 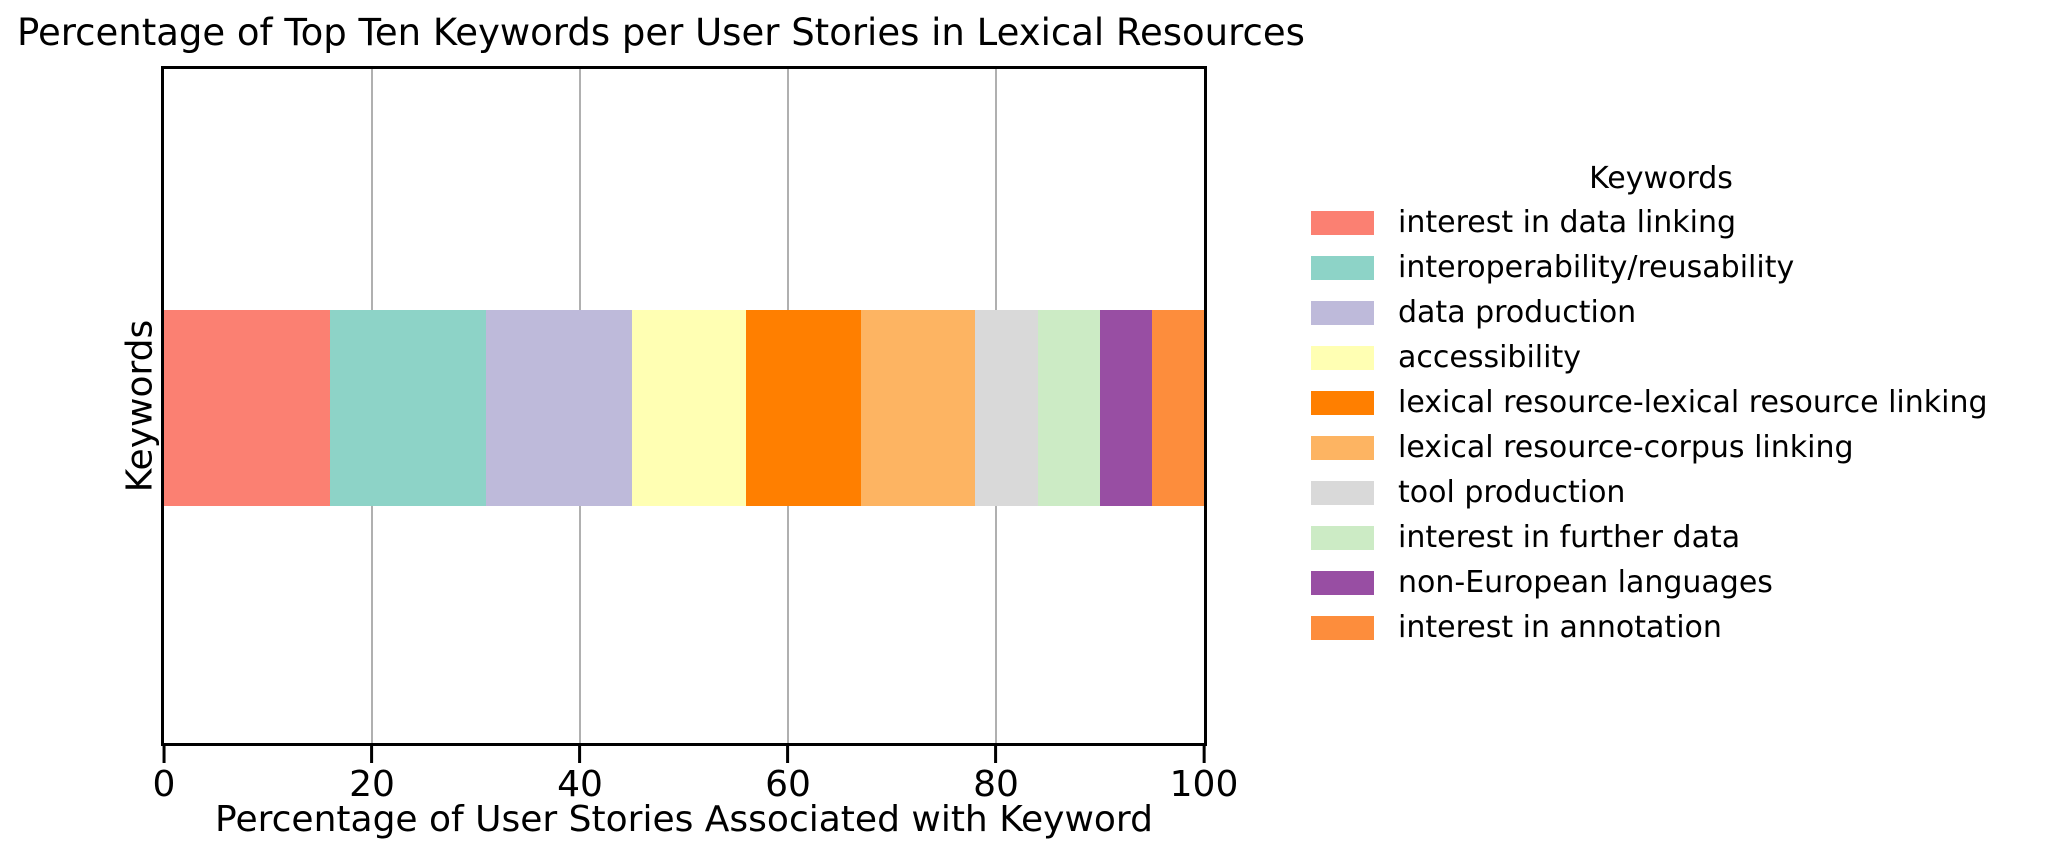 I want to click on x-tick-100: 100, so click(x=1204, y=775).